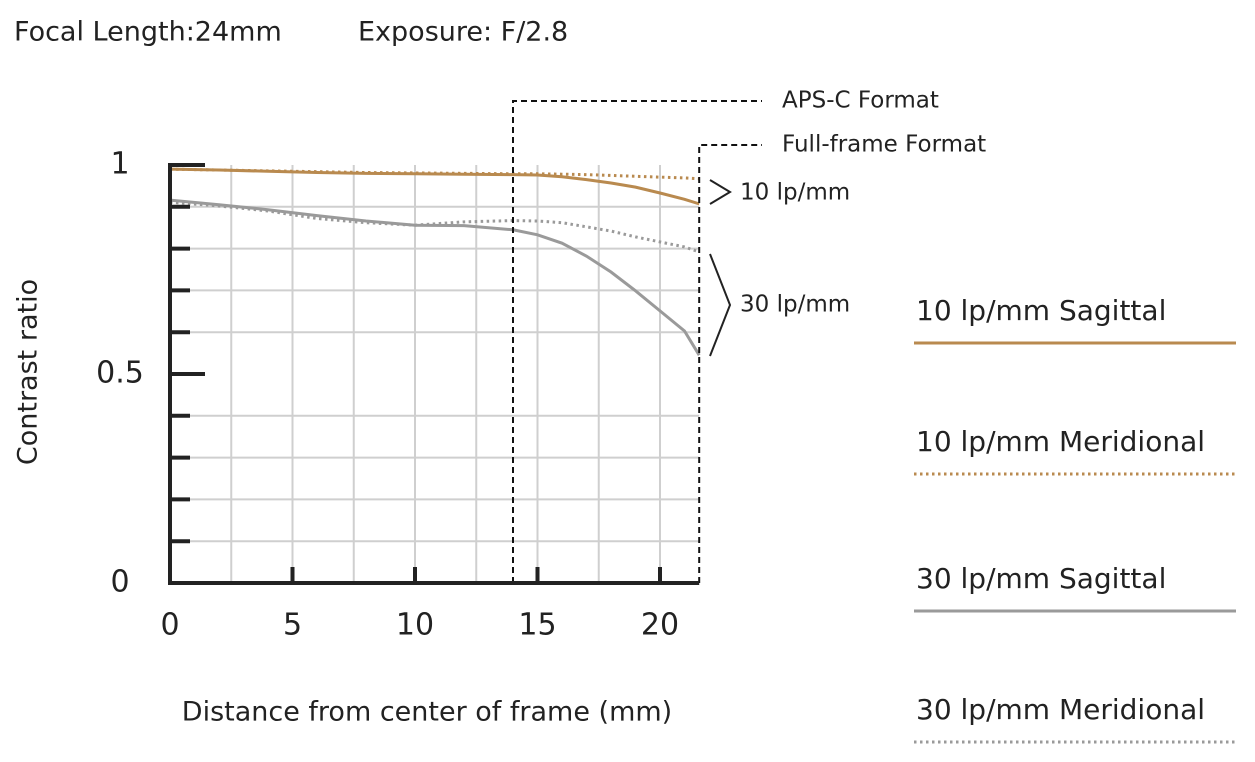  Describe the element at coordinates (537, 625) in the screenshot. I see `x-tick-label: 15` at that location.